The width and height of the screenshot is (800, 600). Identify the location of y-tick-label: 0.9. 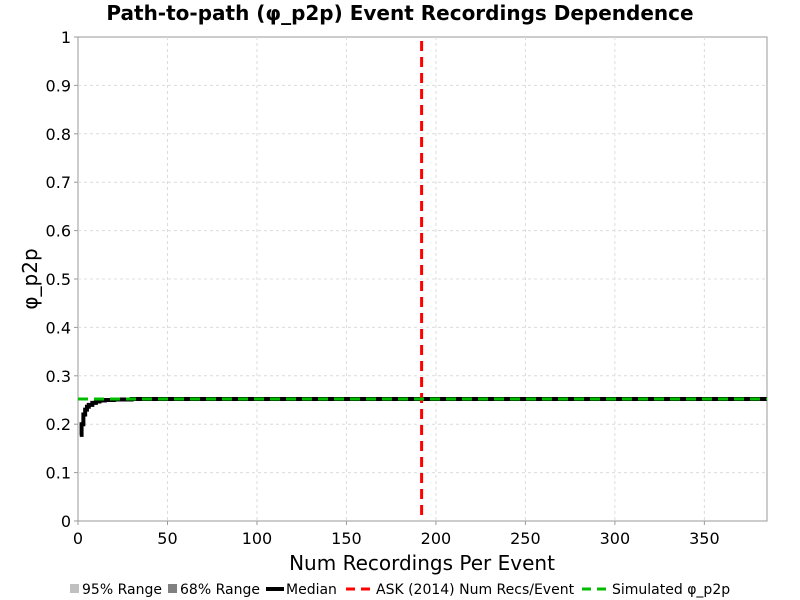
(58, 85).